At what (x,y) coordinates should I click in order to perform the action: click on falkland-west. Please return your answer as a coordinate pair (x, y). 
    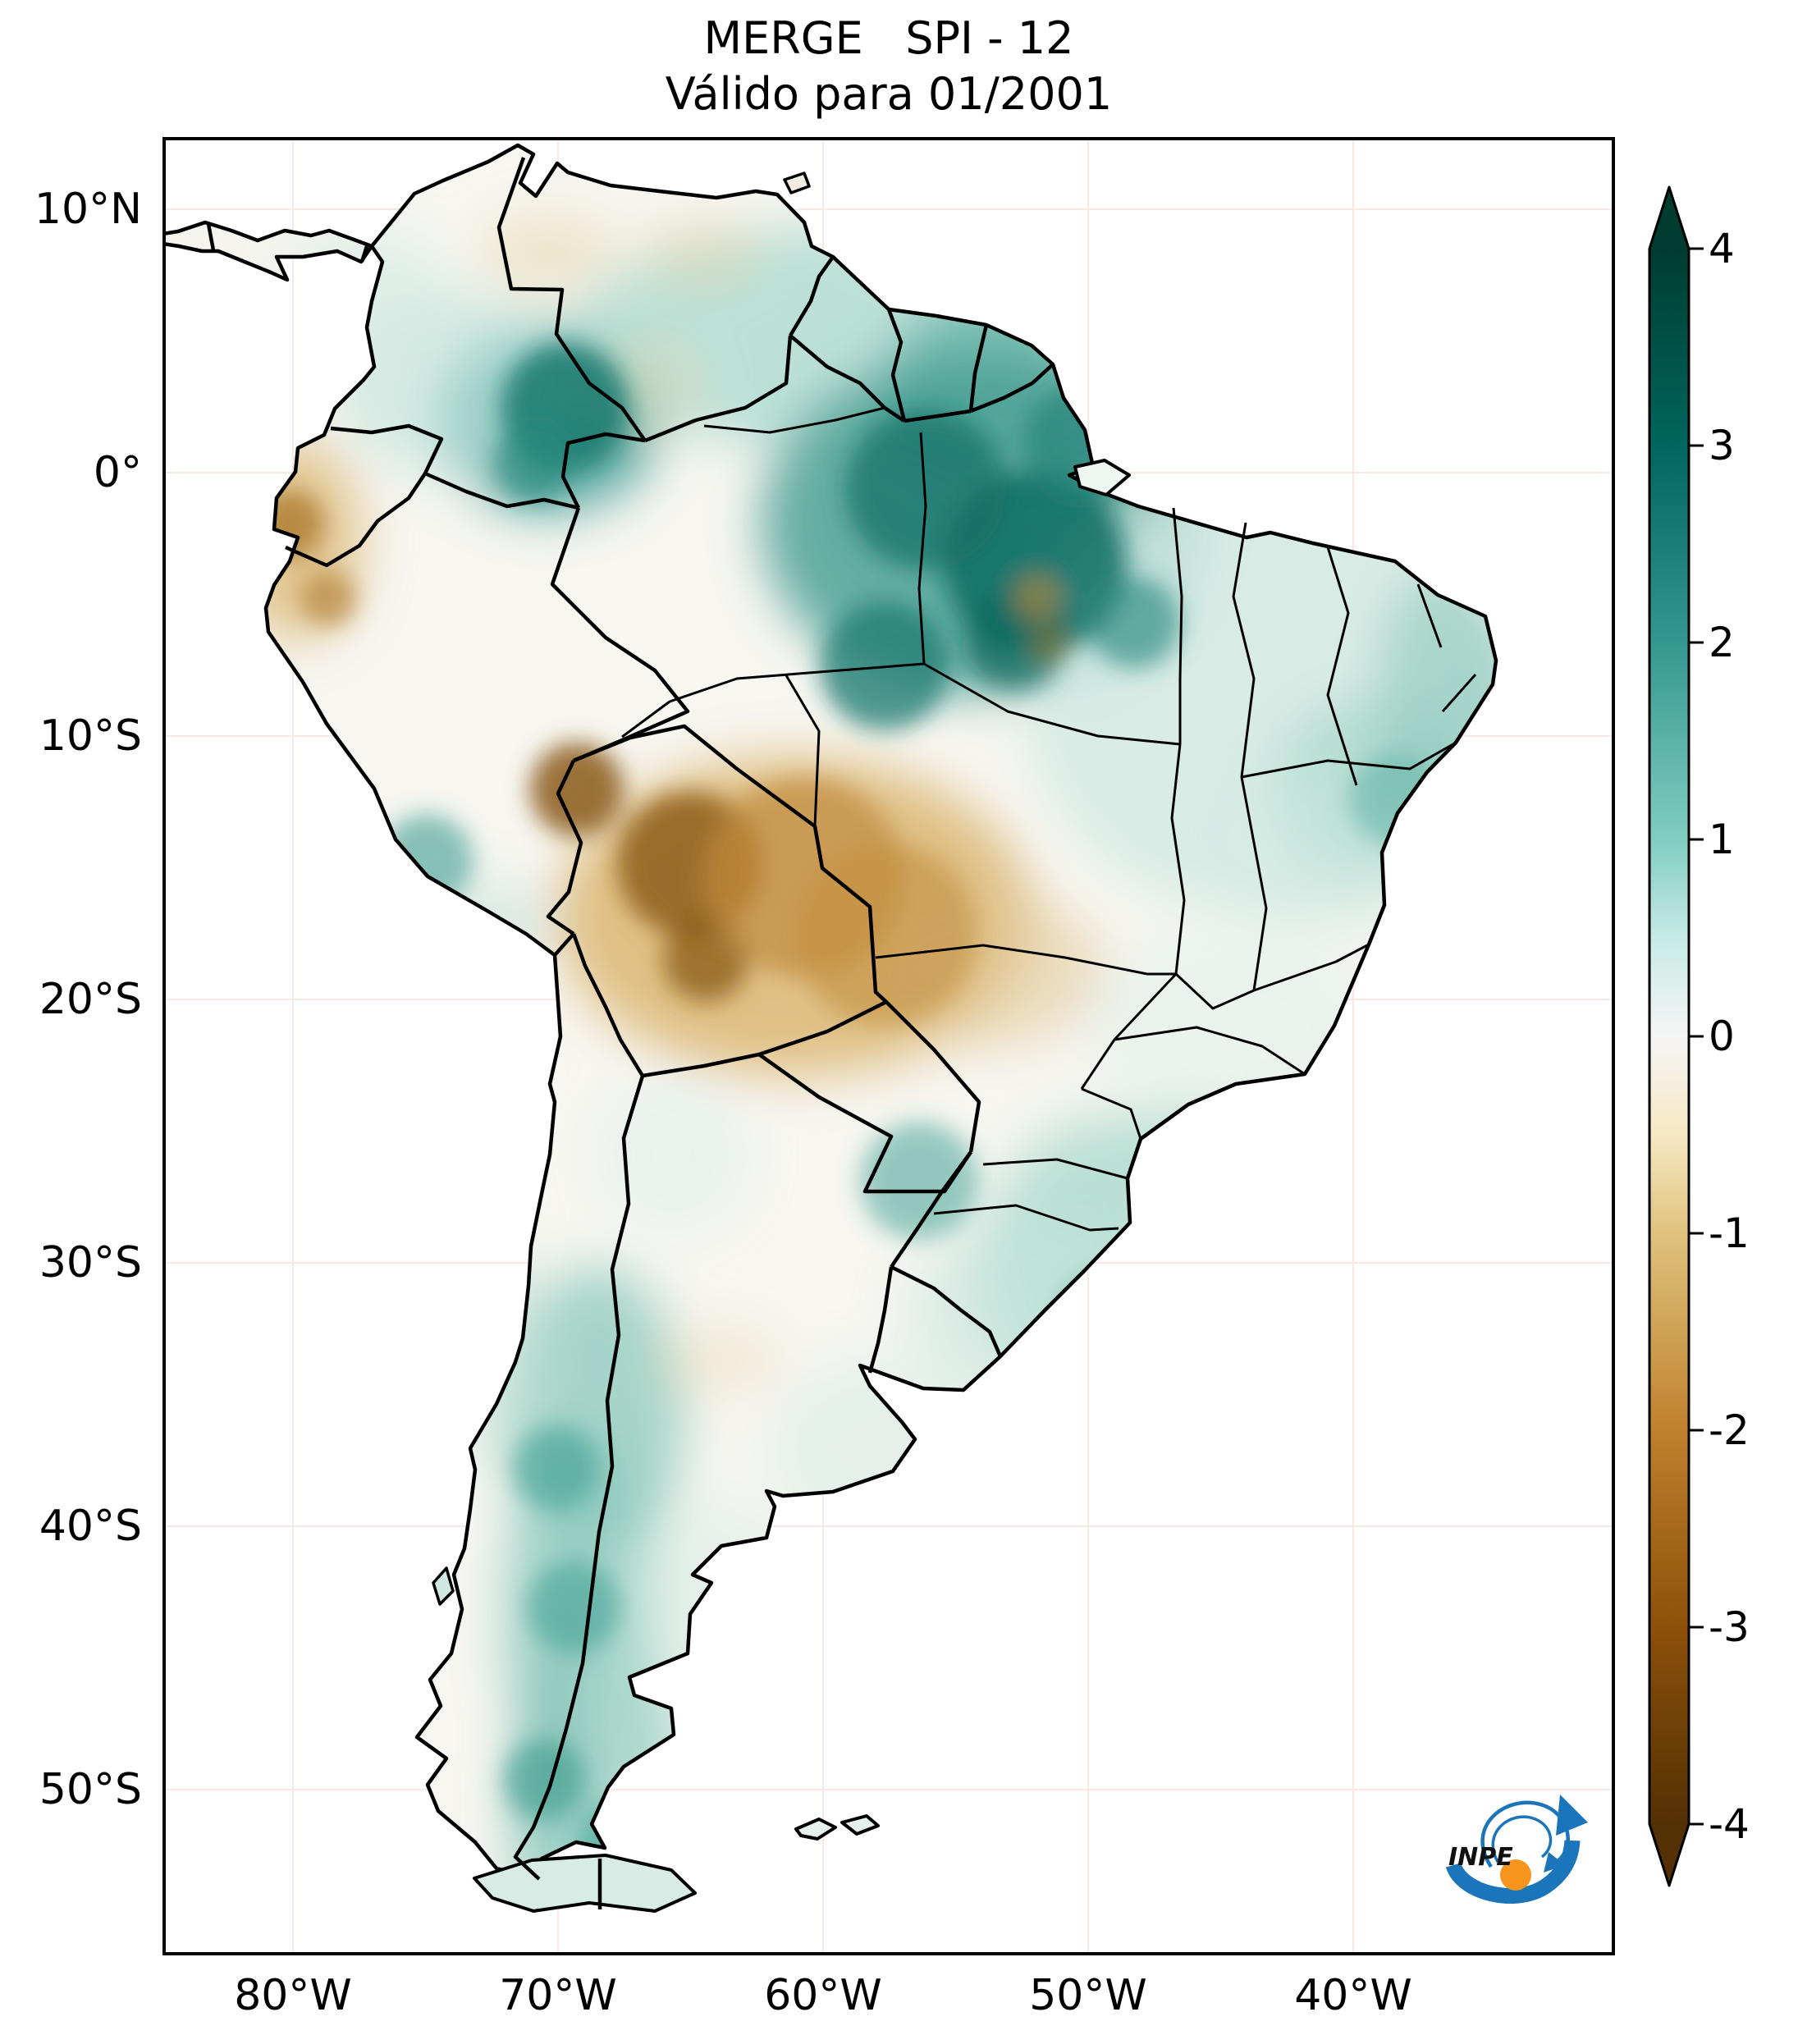
    Looking at the image, I should click on (815, 1829).